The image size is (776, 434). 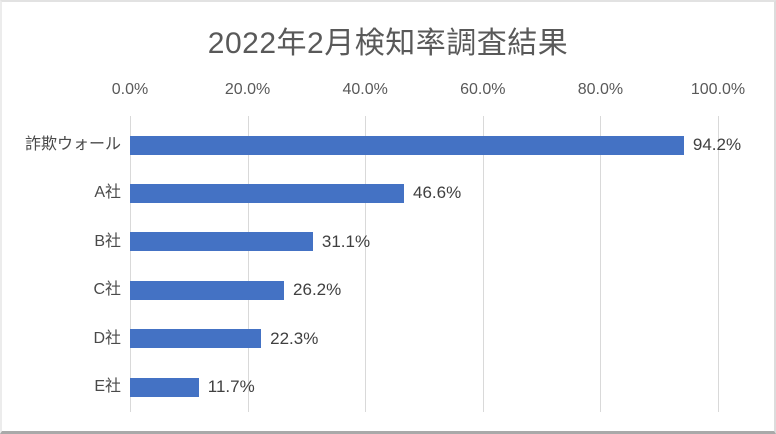 What do you see at coordinates (483, 89) in the screenshot?
I see `x-axis-tick-label: 60.0%` at bounding box center [483, 89].